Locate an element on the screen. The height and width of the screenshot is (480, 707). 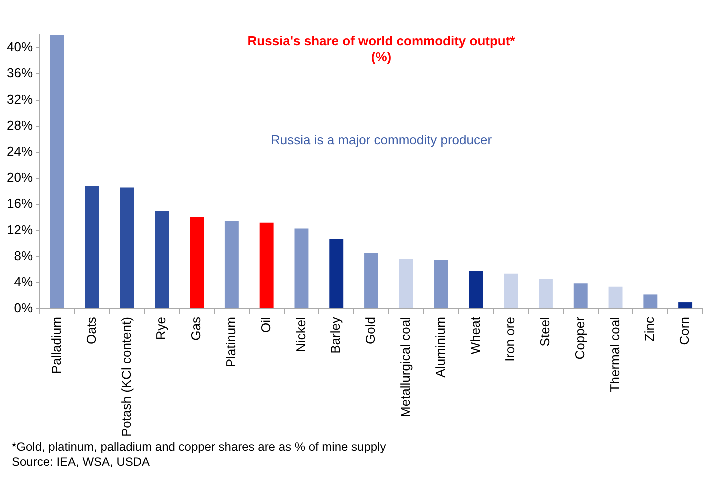
x-tick-label: Oil is located at coordinates (266, 324).